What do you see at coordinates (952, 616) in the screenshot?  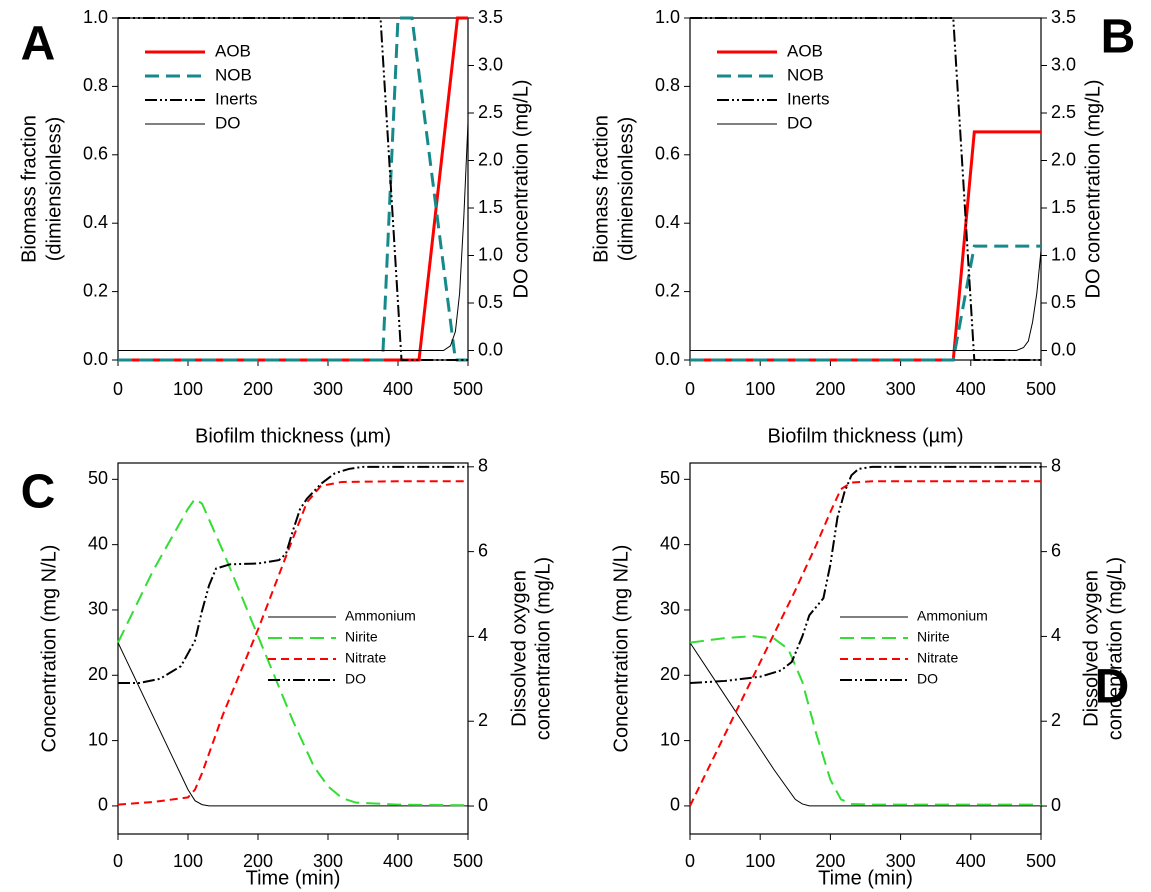 I see `legend-label: Ammonium` at bounding box center [952, 616].